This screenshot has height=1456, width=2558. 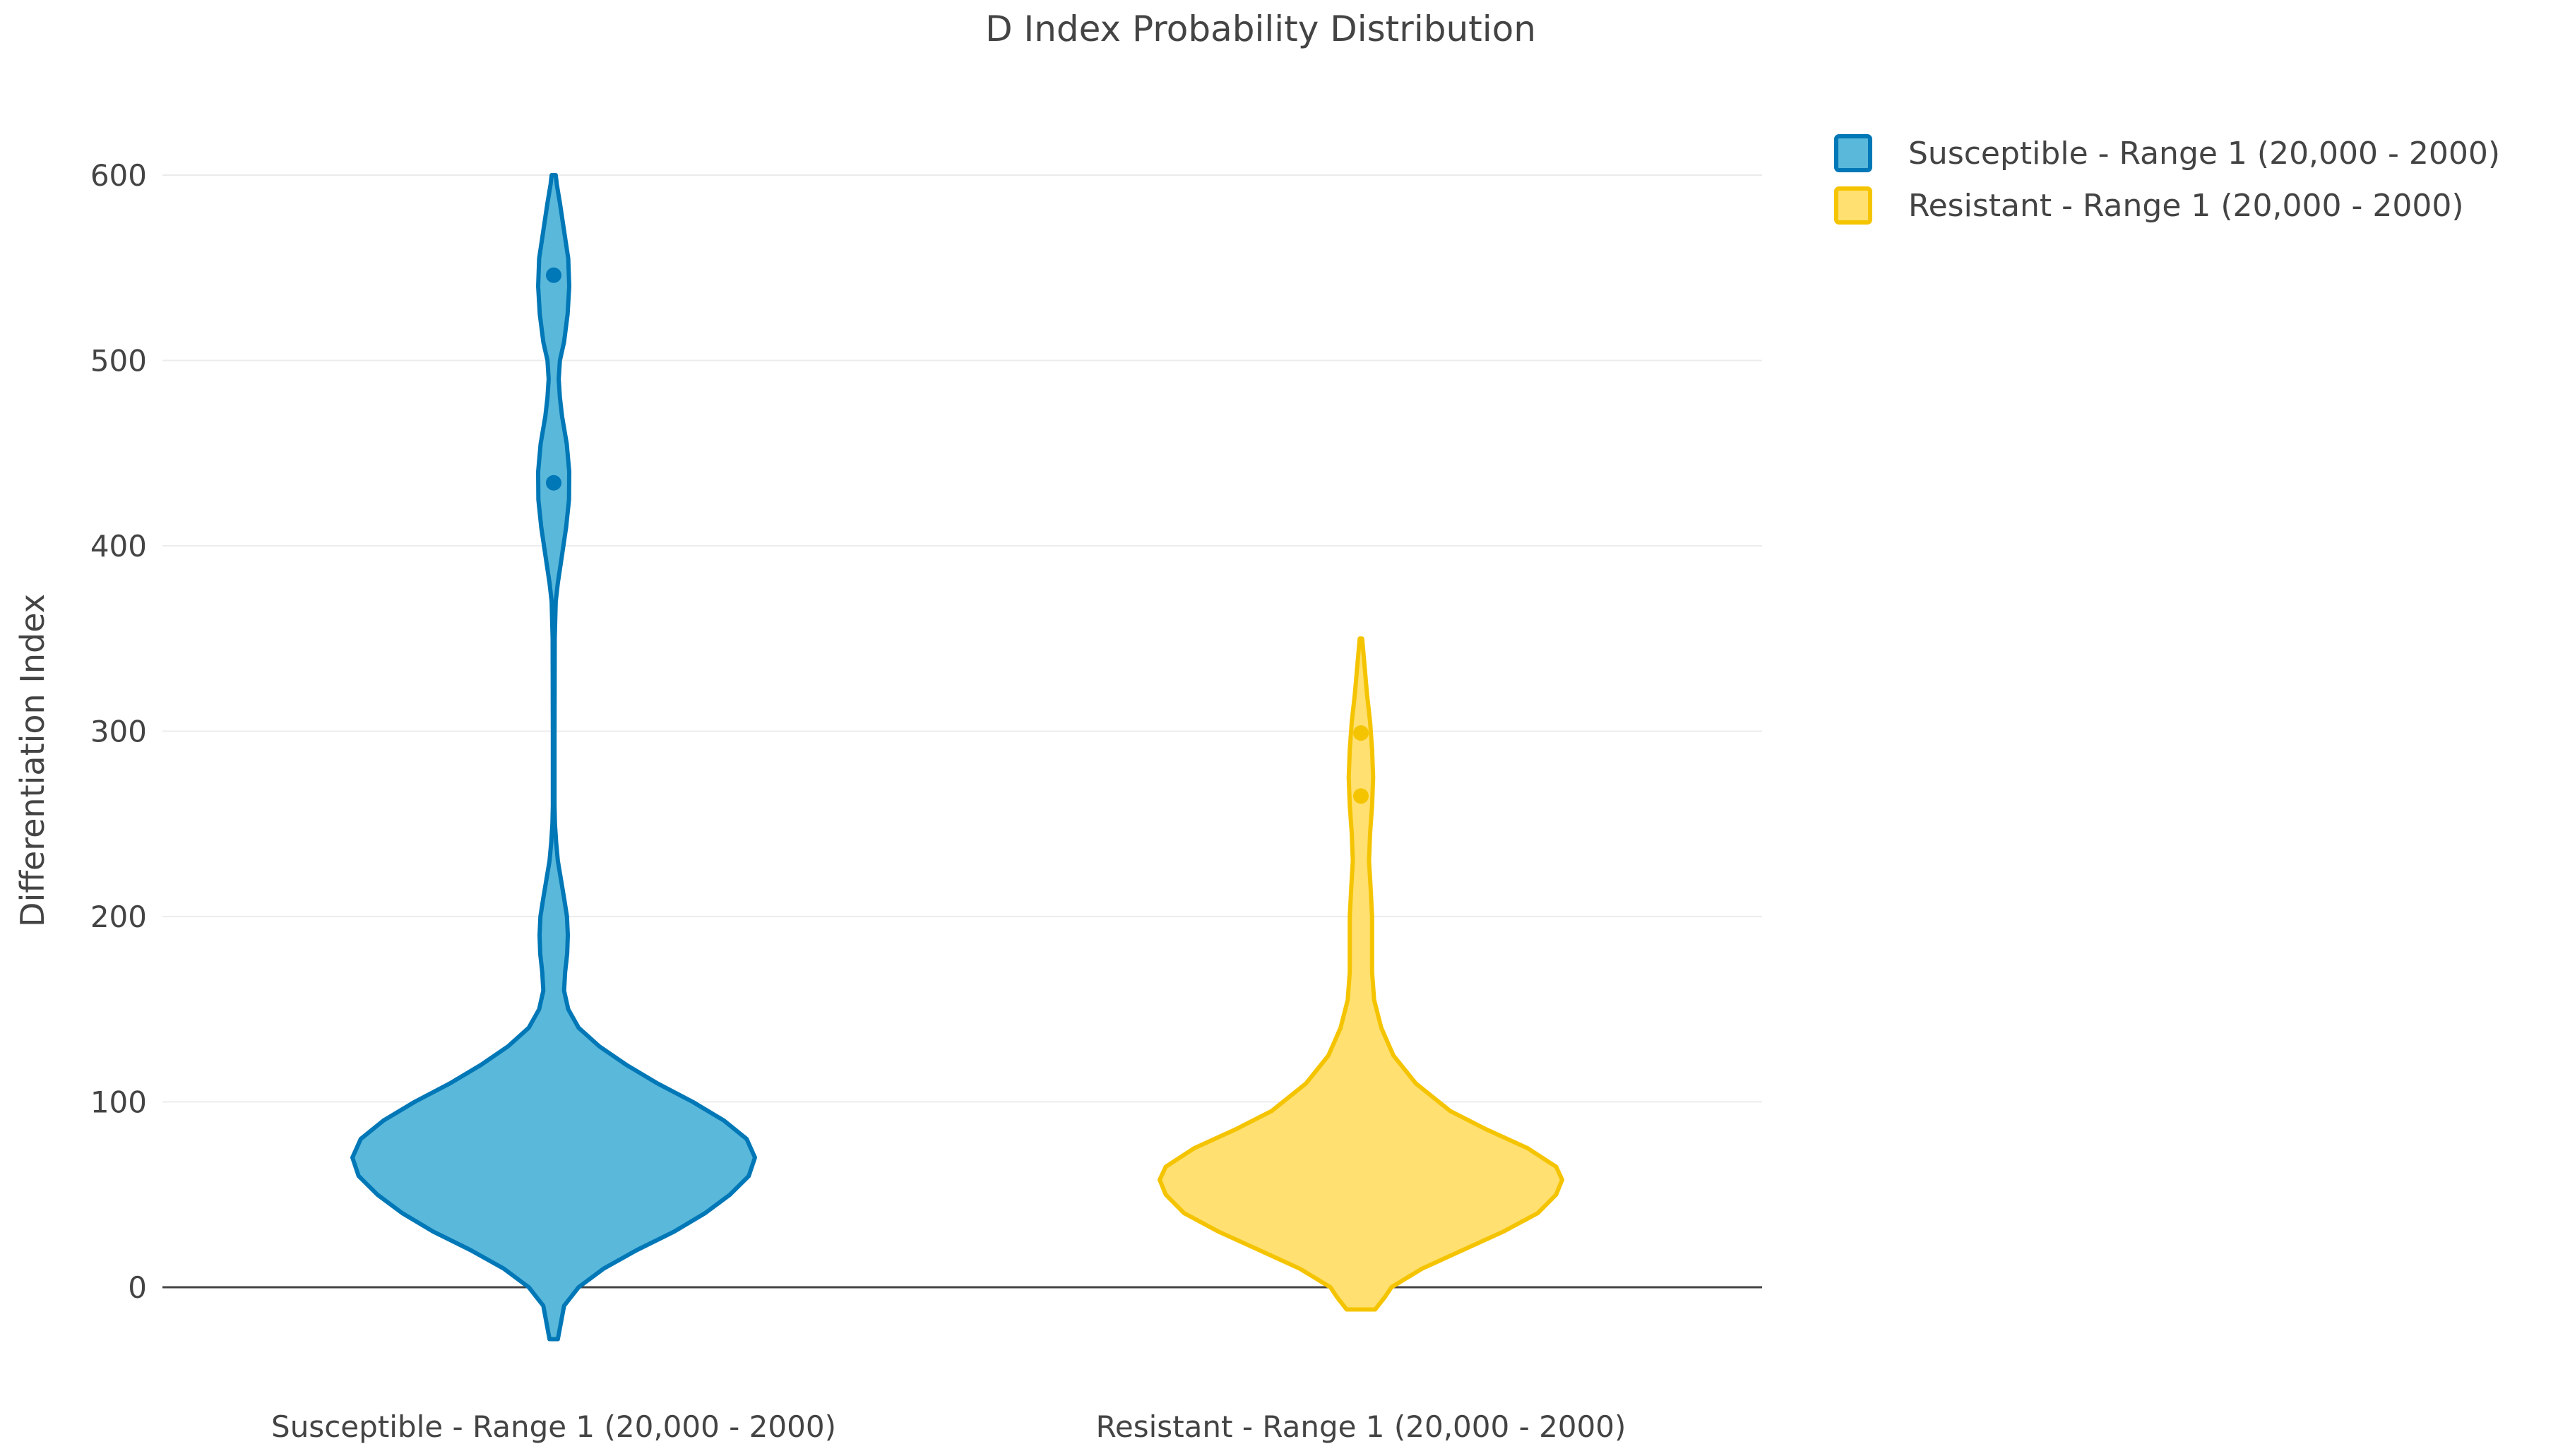 I want to click on x-tick-label: Resistant - Range 1 (20,000 - 2000), so click(x=1361, y=1426).